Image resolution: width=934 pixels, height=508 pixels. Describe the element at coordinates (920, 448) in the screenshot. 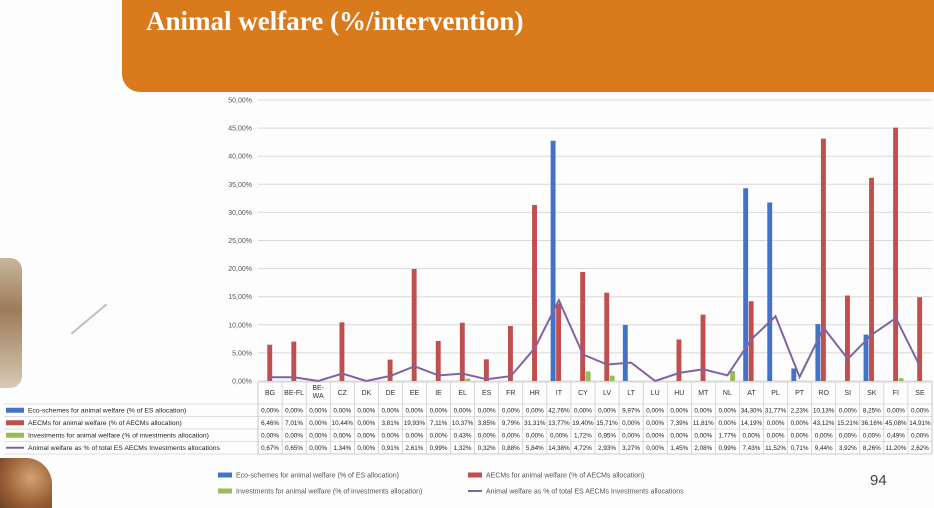

I see `data-label: 2,62%` at that location.